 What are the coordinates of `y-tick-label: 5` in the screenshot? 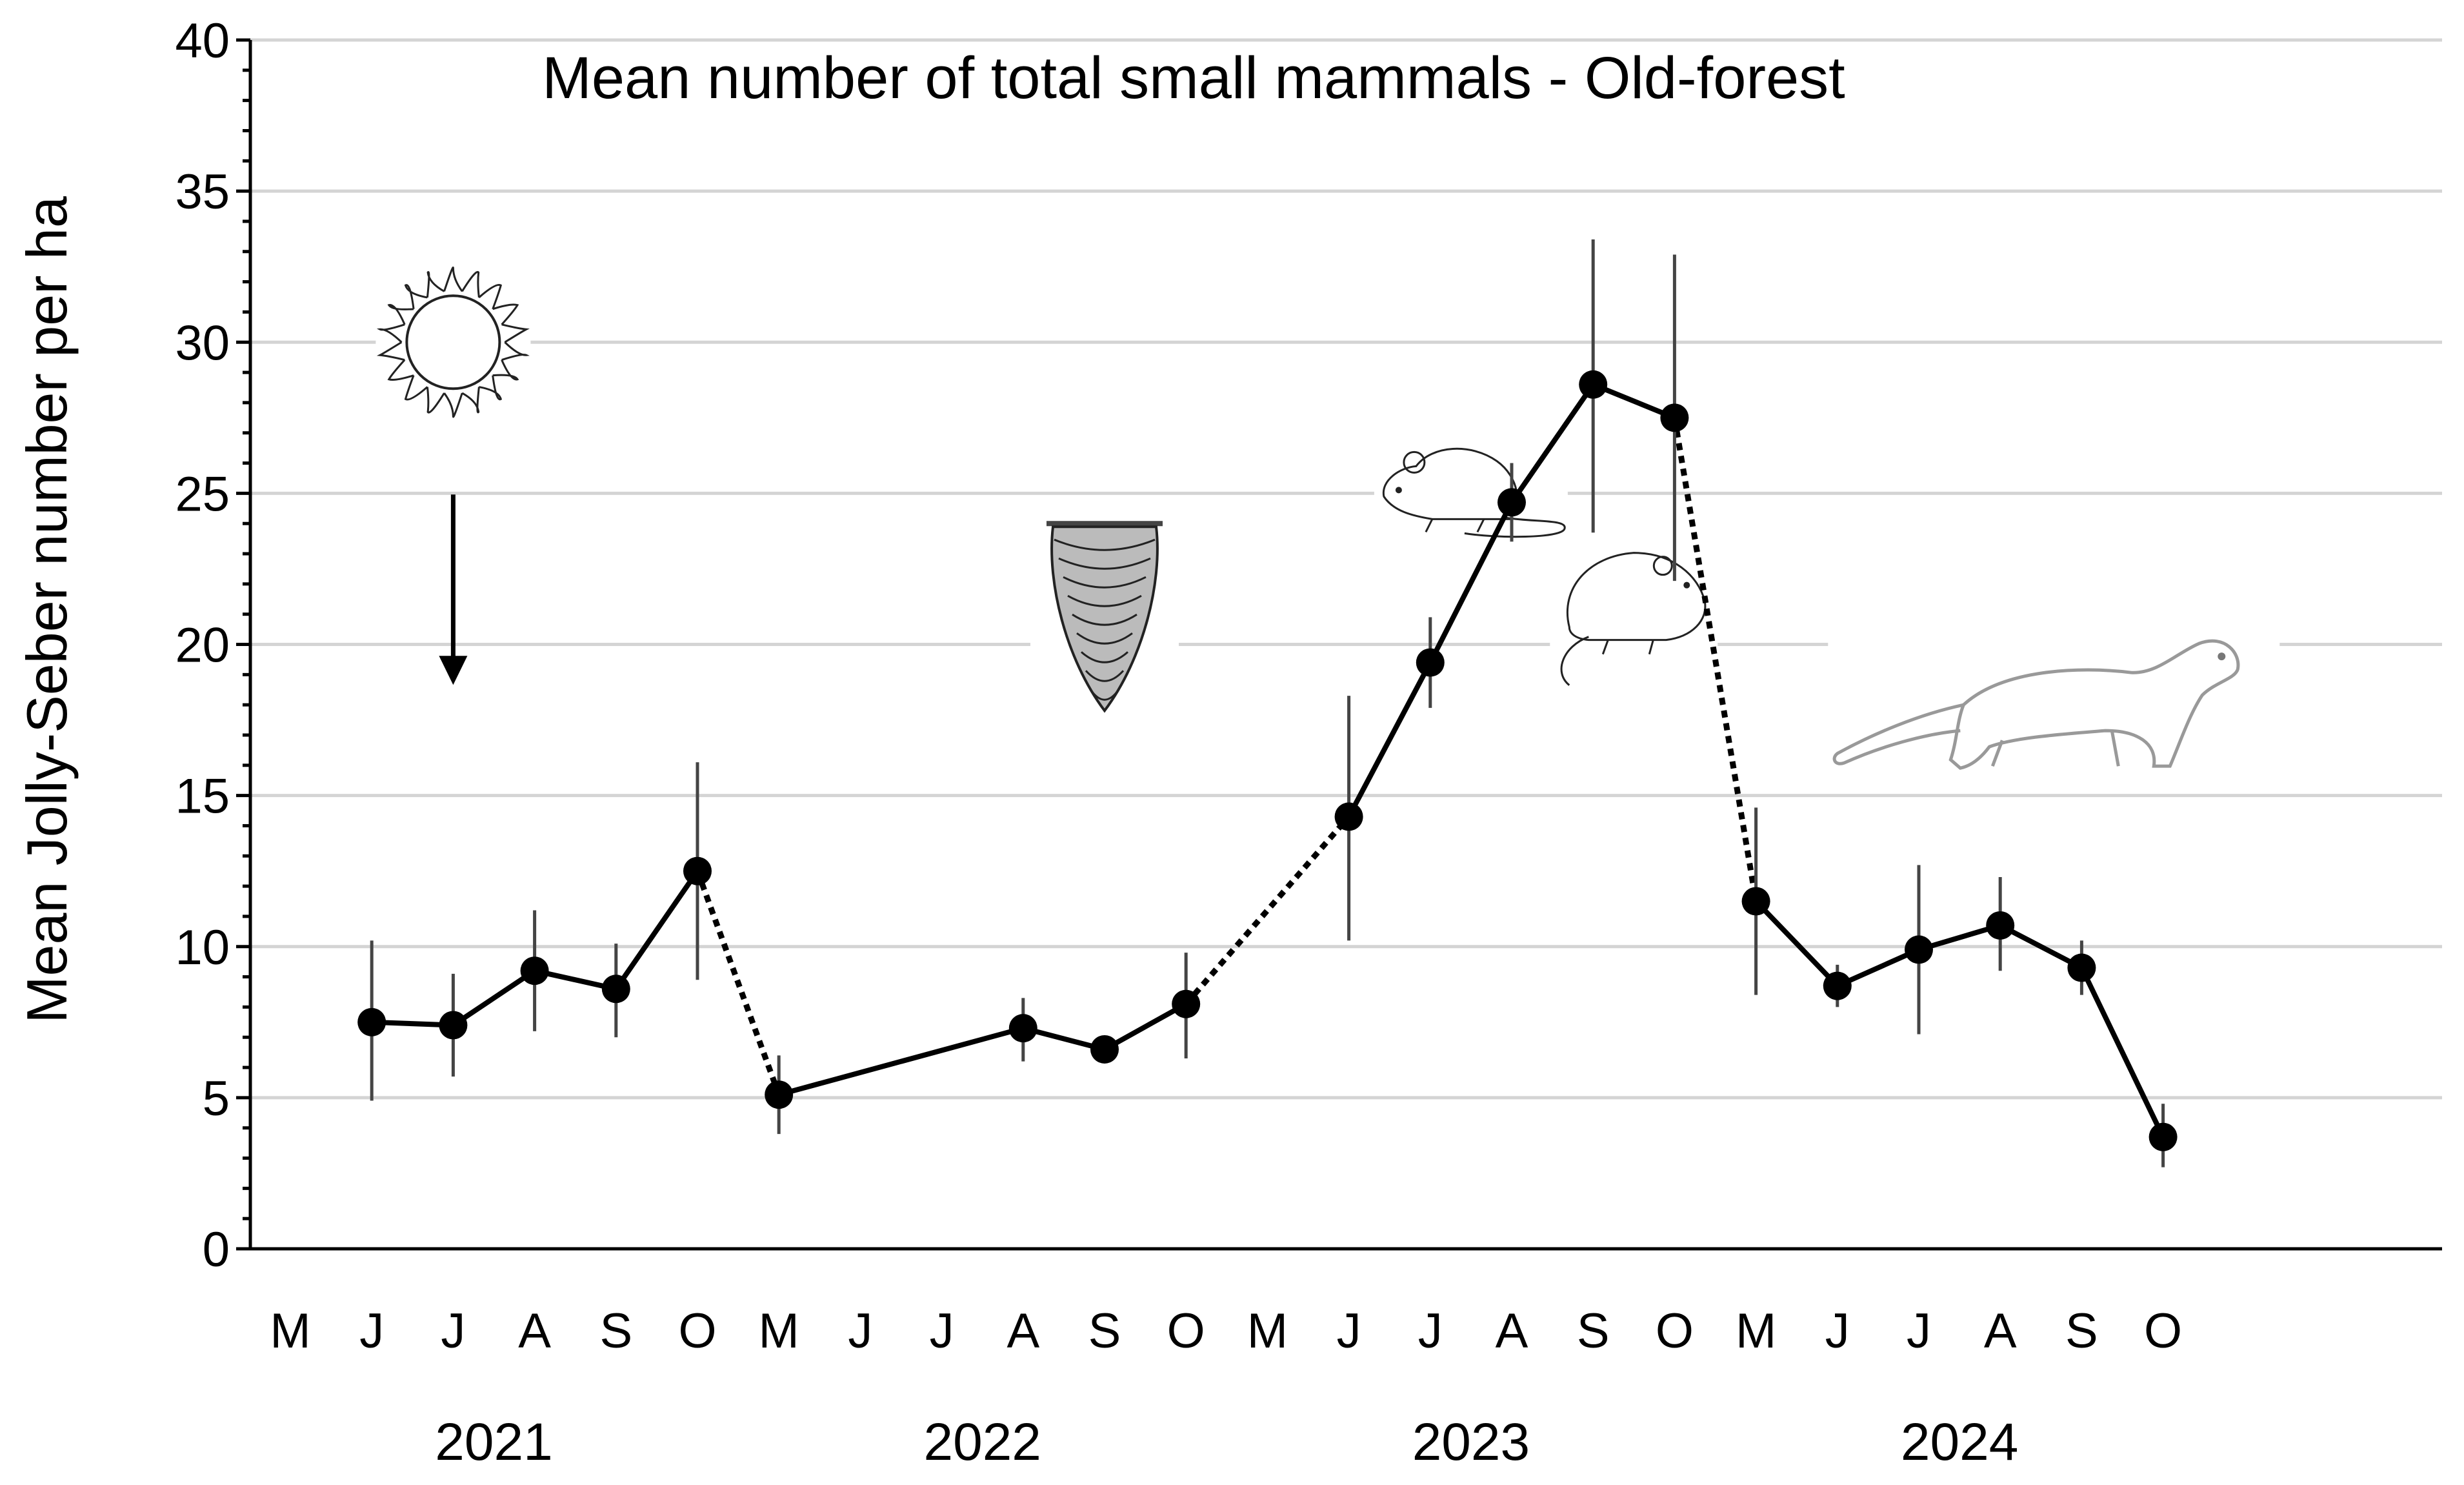 It's located at (216, 1098).